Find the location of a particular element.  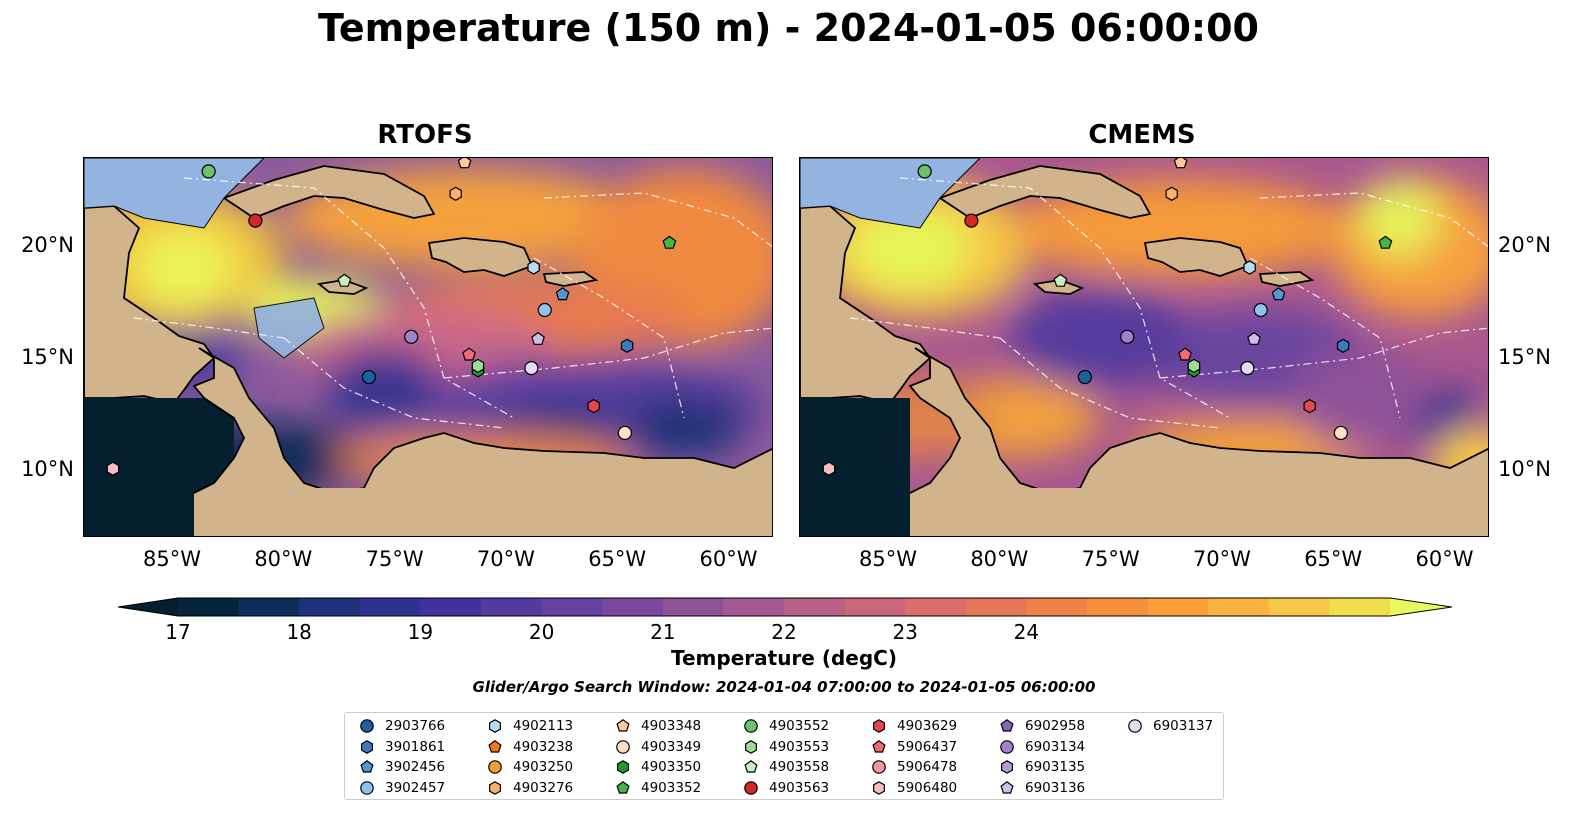

legend-item-4903553: 4903553 is located at coordinates (786, 747).